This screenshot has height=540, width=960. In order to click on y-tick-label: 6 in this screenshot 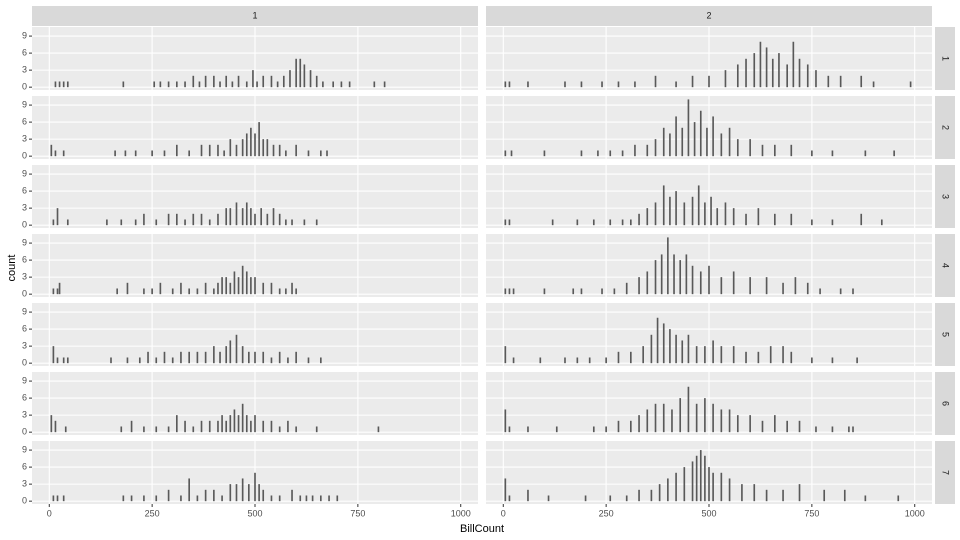, I will do `click(24, 397)`.